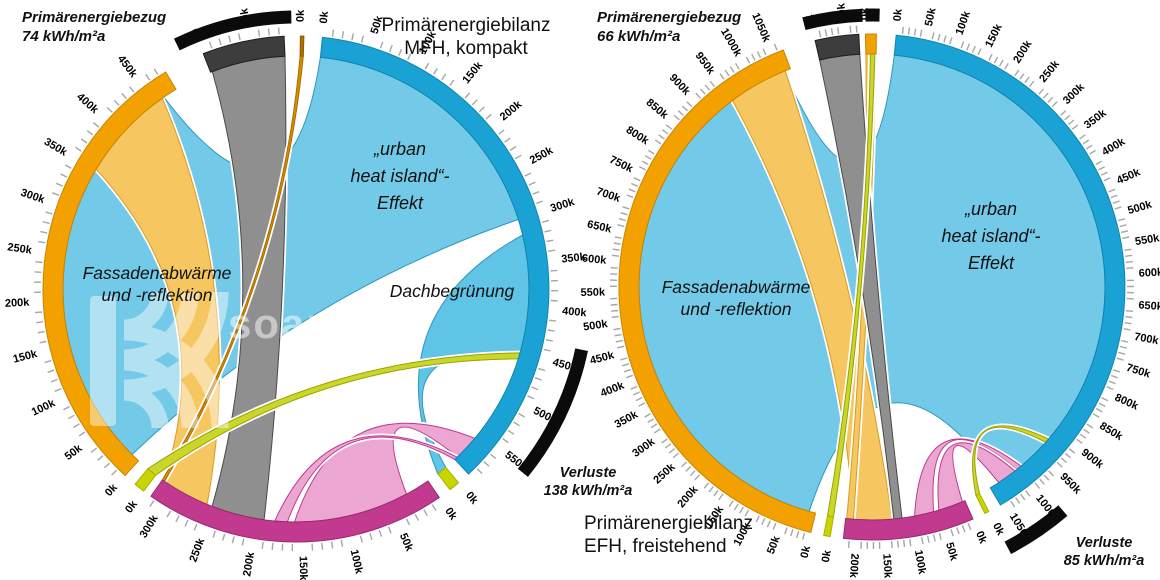  I want to click on left-bezug-line1: Primärenergiebezug, so click(94, 17).